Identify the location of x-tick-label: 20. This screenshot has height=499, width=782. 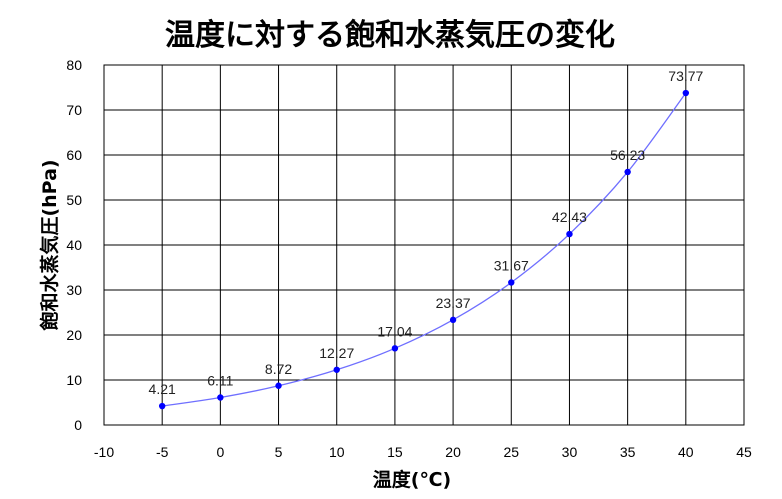
(453, 452).